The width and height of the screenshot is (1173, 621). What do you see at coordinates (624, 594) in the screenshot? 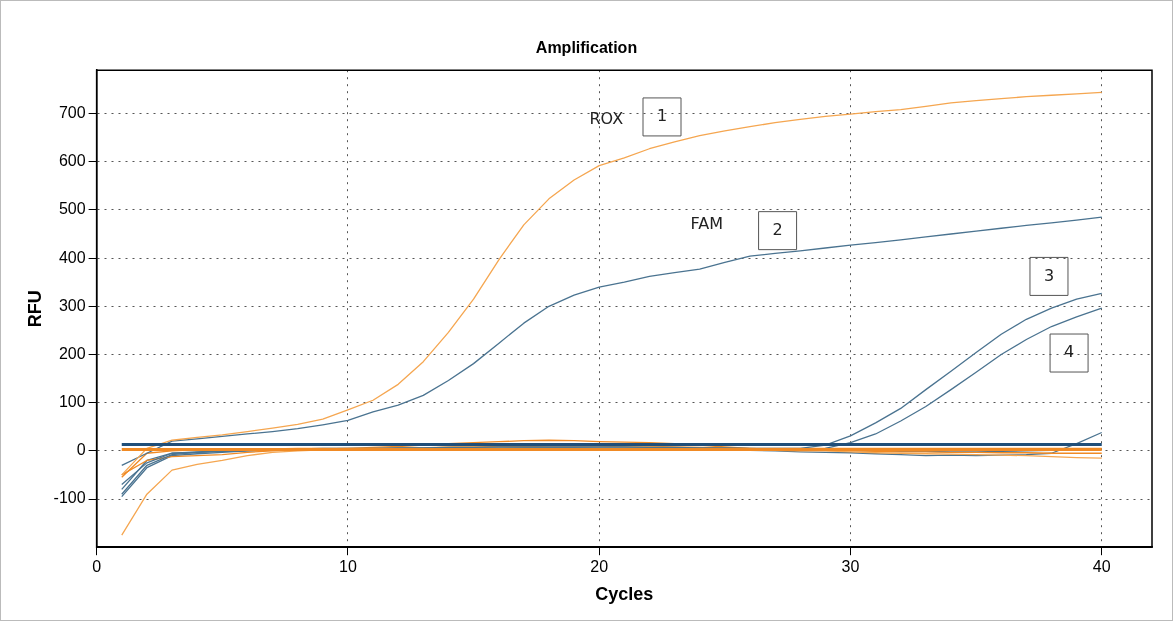
I see `x-axis-title: Cycles` at bounding box center [624, 594].